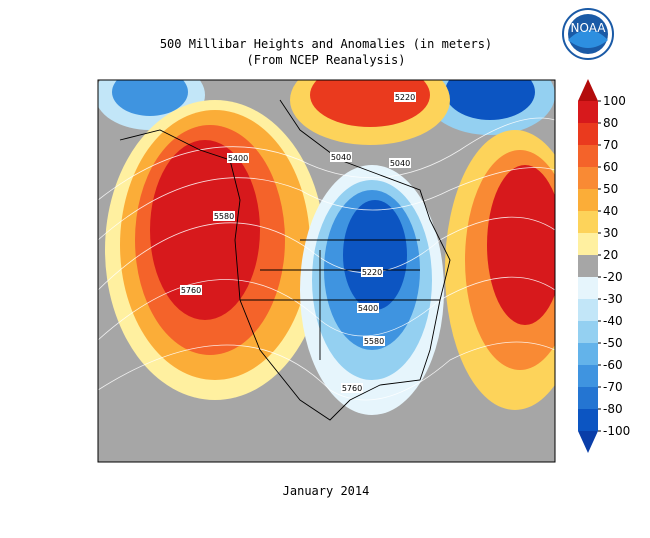 This screenshot has height=538, width=650. I want to click on colorbar-label: -20, so click(613, 277).